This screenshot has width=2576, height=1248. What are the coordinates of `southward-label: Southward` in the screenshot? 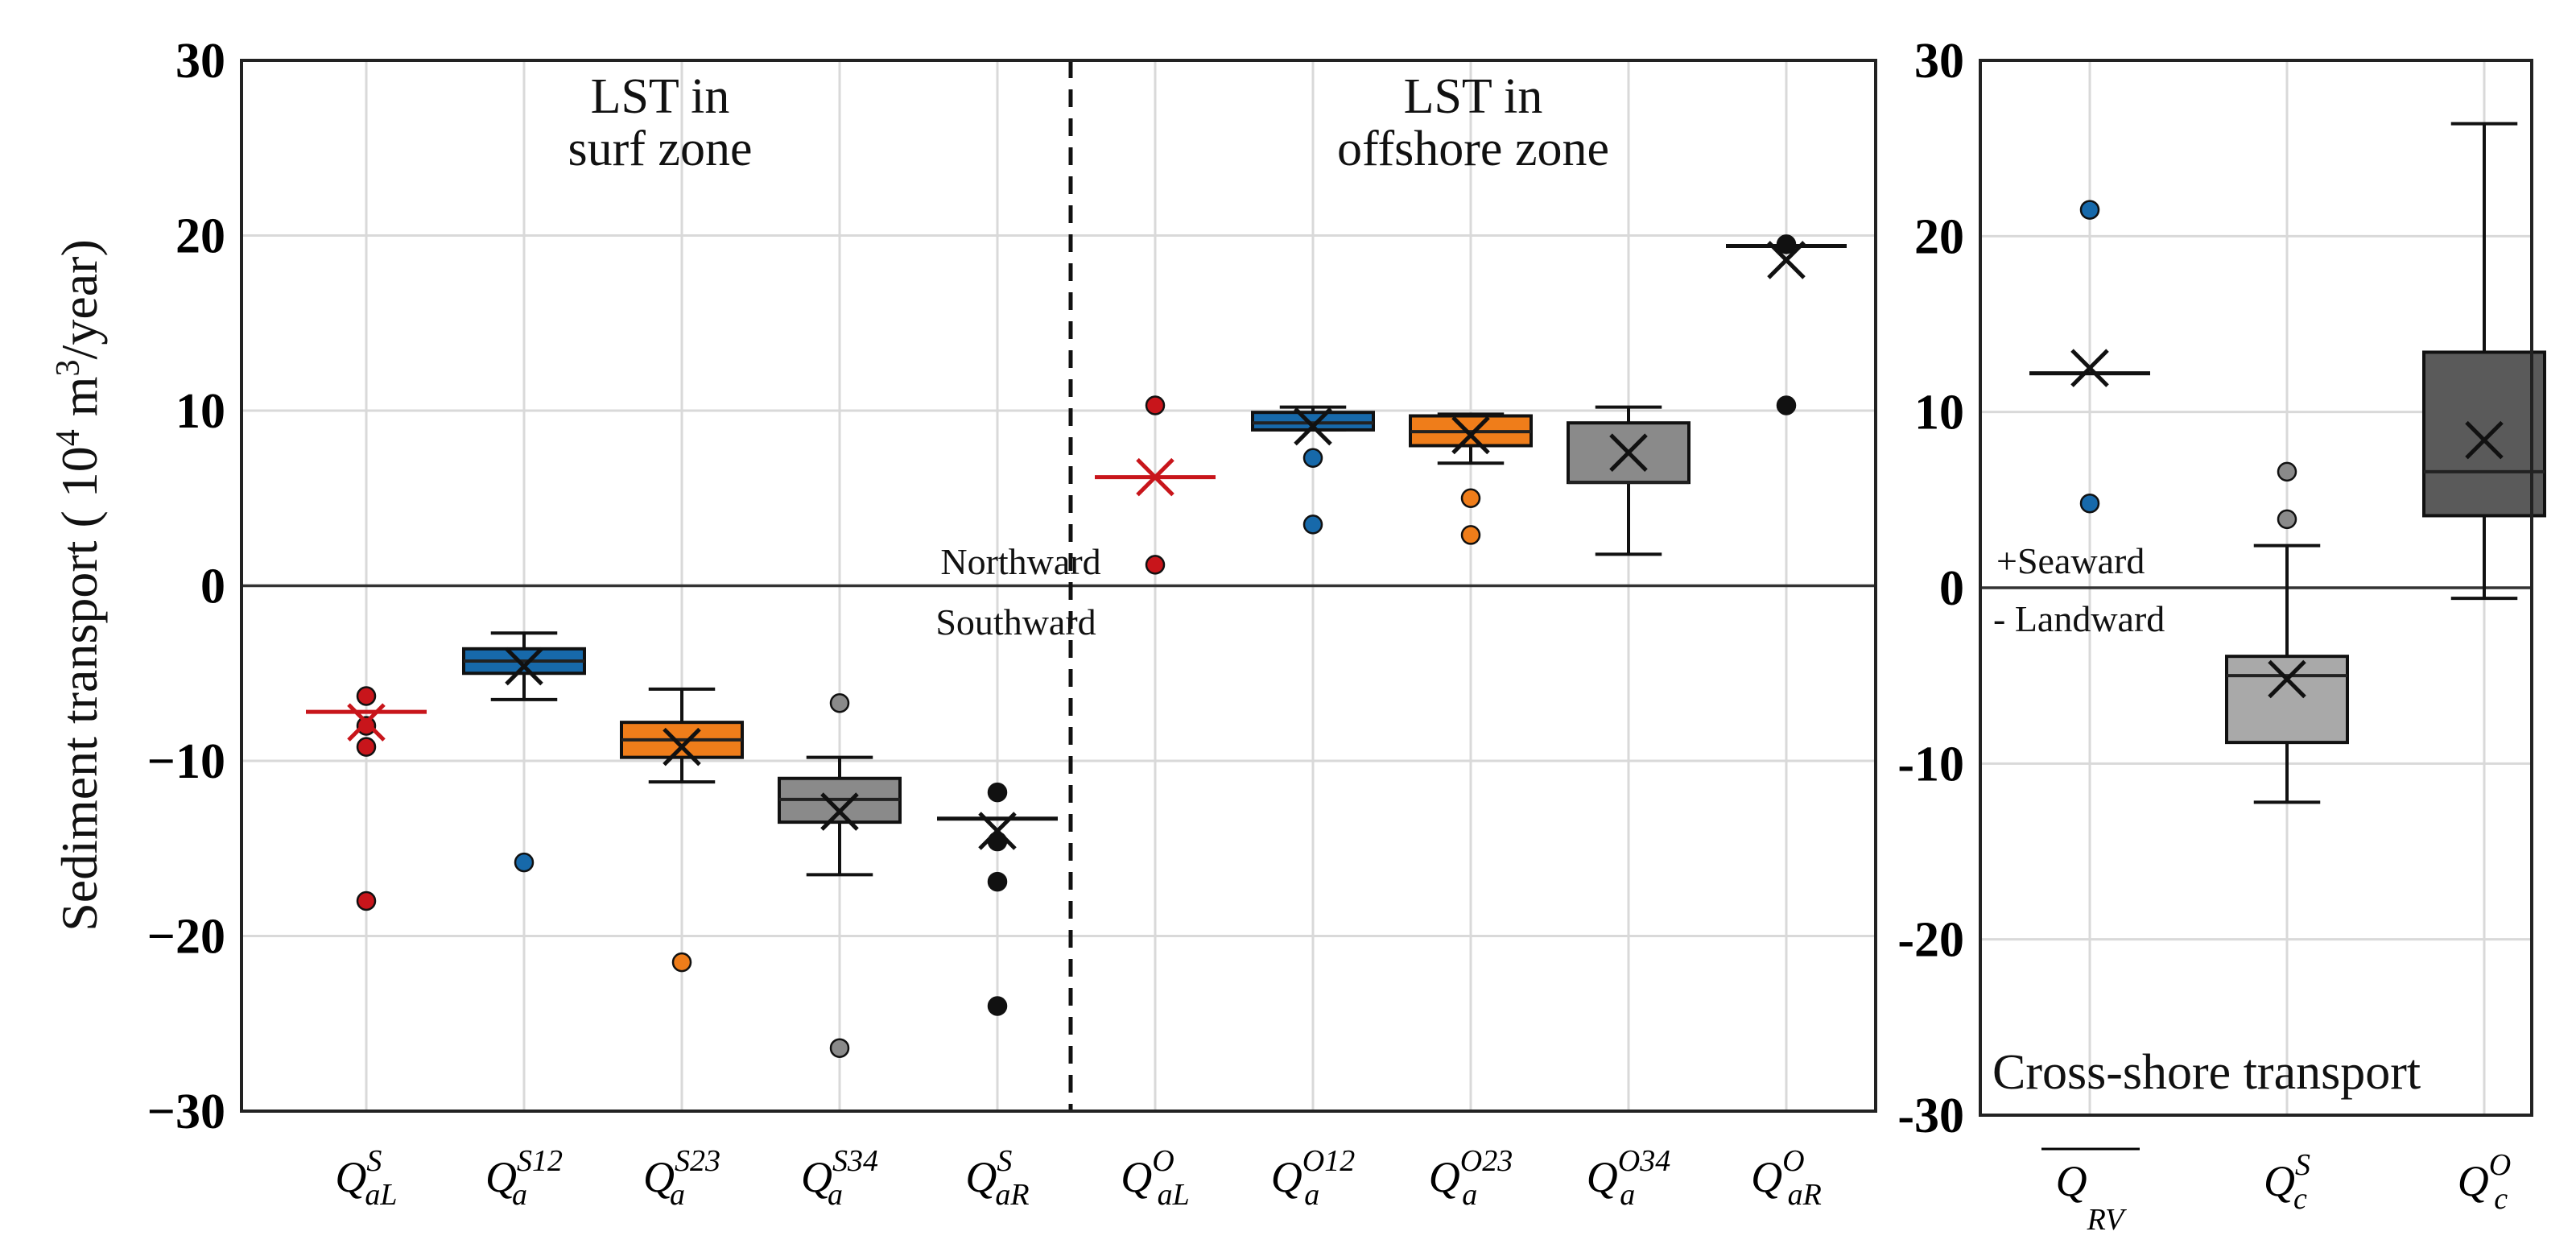 It's located at (1015, 622).